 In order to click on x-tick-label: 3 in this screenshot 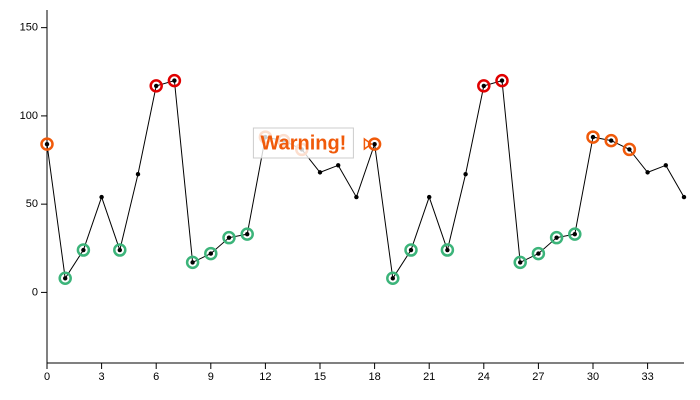, I will do `click(102, 377)`.